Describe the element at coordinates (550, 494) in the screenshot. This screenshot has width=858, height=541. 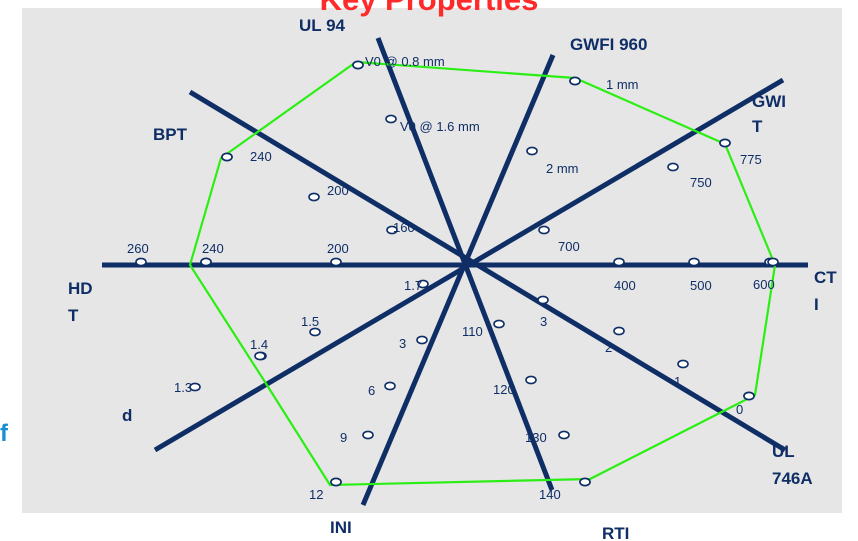
I see `tick-label: 140` at that location.